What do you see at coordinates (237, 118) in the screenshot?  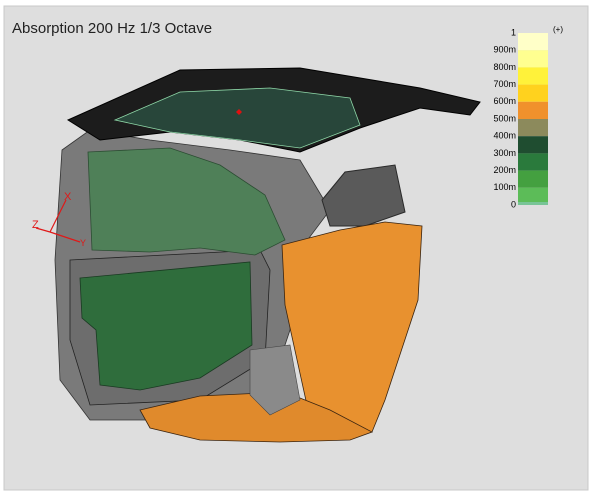 I see `roof-absorber` at bounding box center [237, 118].